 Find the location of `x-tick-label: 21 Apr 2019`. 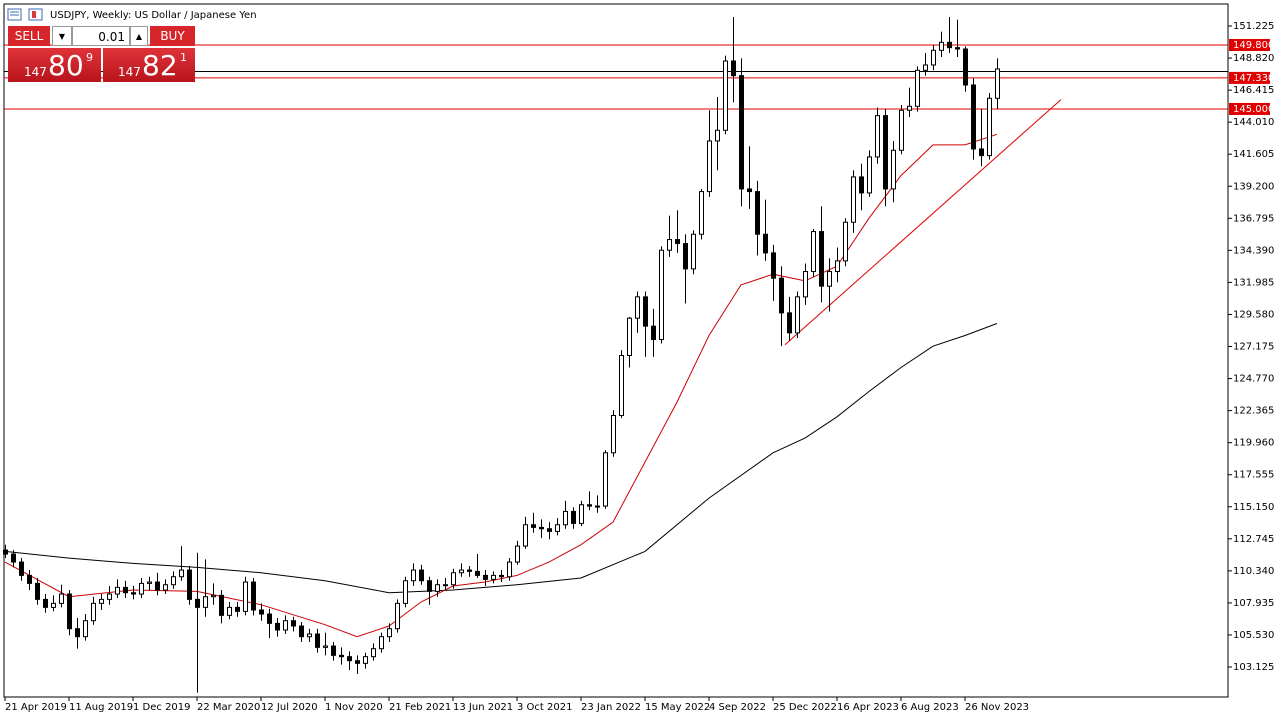

x-tick-label: 21 Apr 2019 is located at coordinates (36, 707).